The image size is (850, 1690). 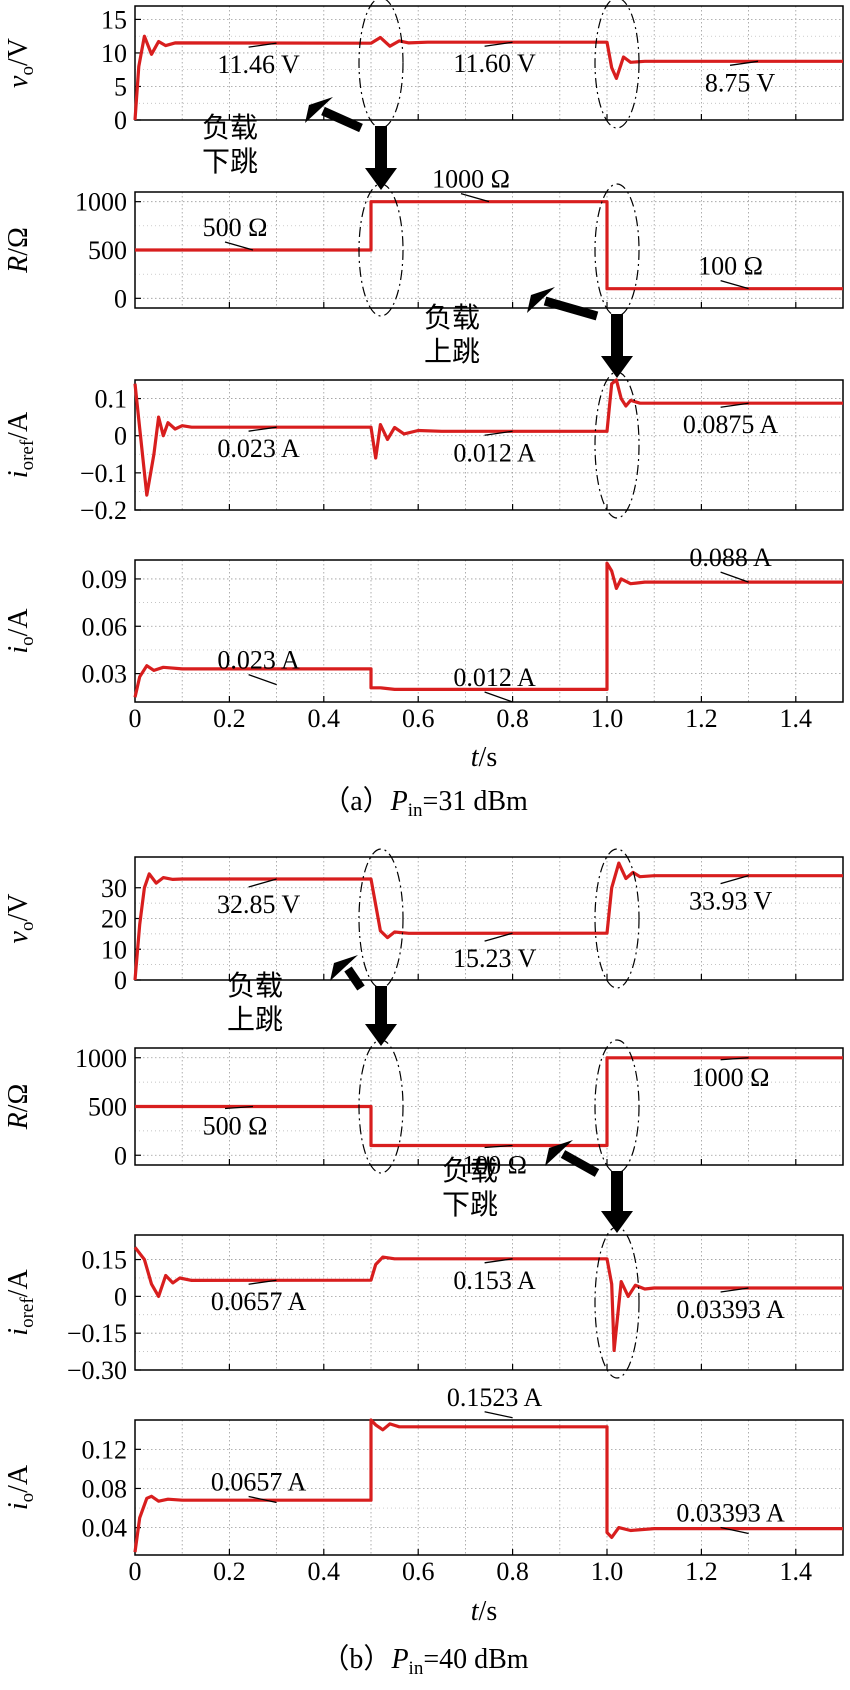 I want to click on y-tick-label: 0.04, so click(x=105, y=1528).